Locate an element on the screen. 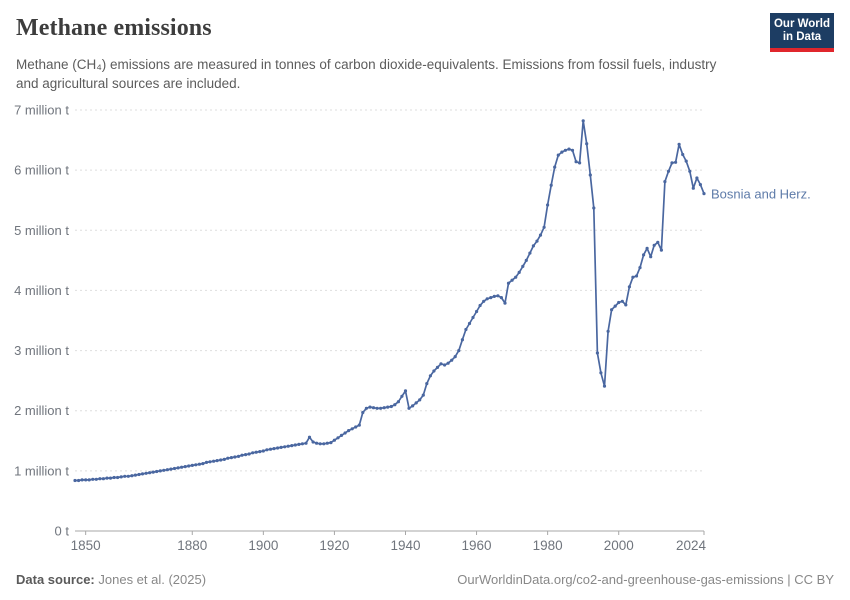 The image size is (850, 600). svg-text: 2 million t is located at coordinates (41, 410).